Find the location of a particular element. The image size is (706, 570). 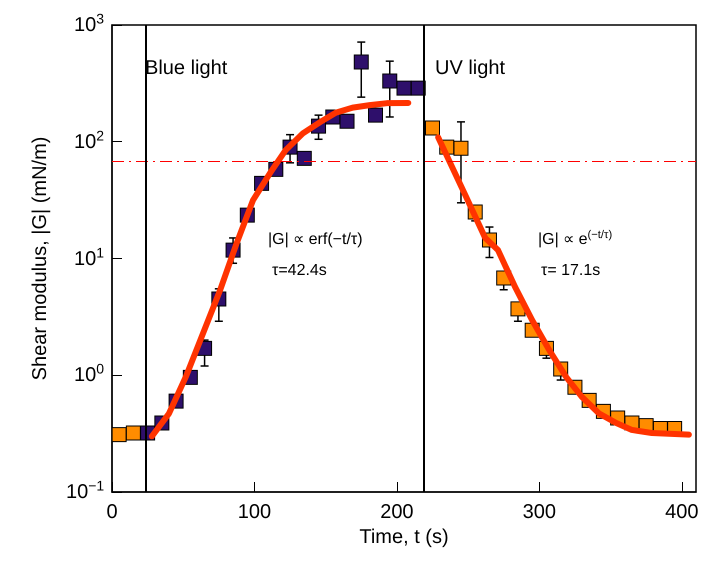

annotation: UV light is located at coordinates (470, 68).